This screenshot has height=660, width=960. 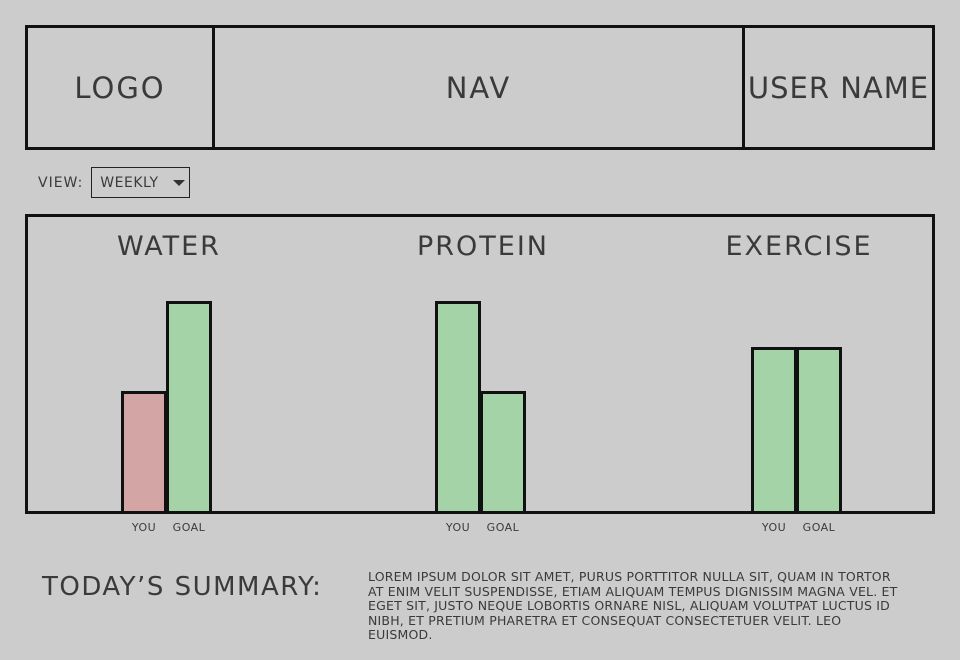 I want to click on view-label: VIEW:, so click(x=61, y=182).